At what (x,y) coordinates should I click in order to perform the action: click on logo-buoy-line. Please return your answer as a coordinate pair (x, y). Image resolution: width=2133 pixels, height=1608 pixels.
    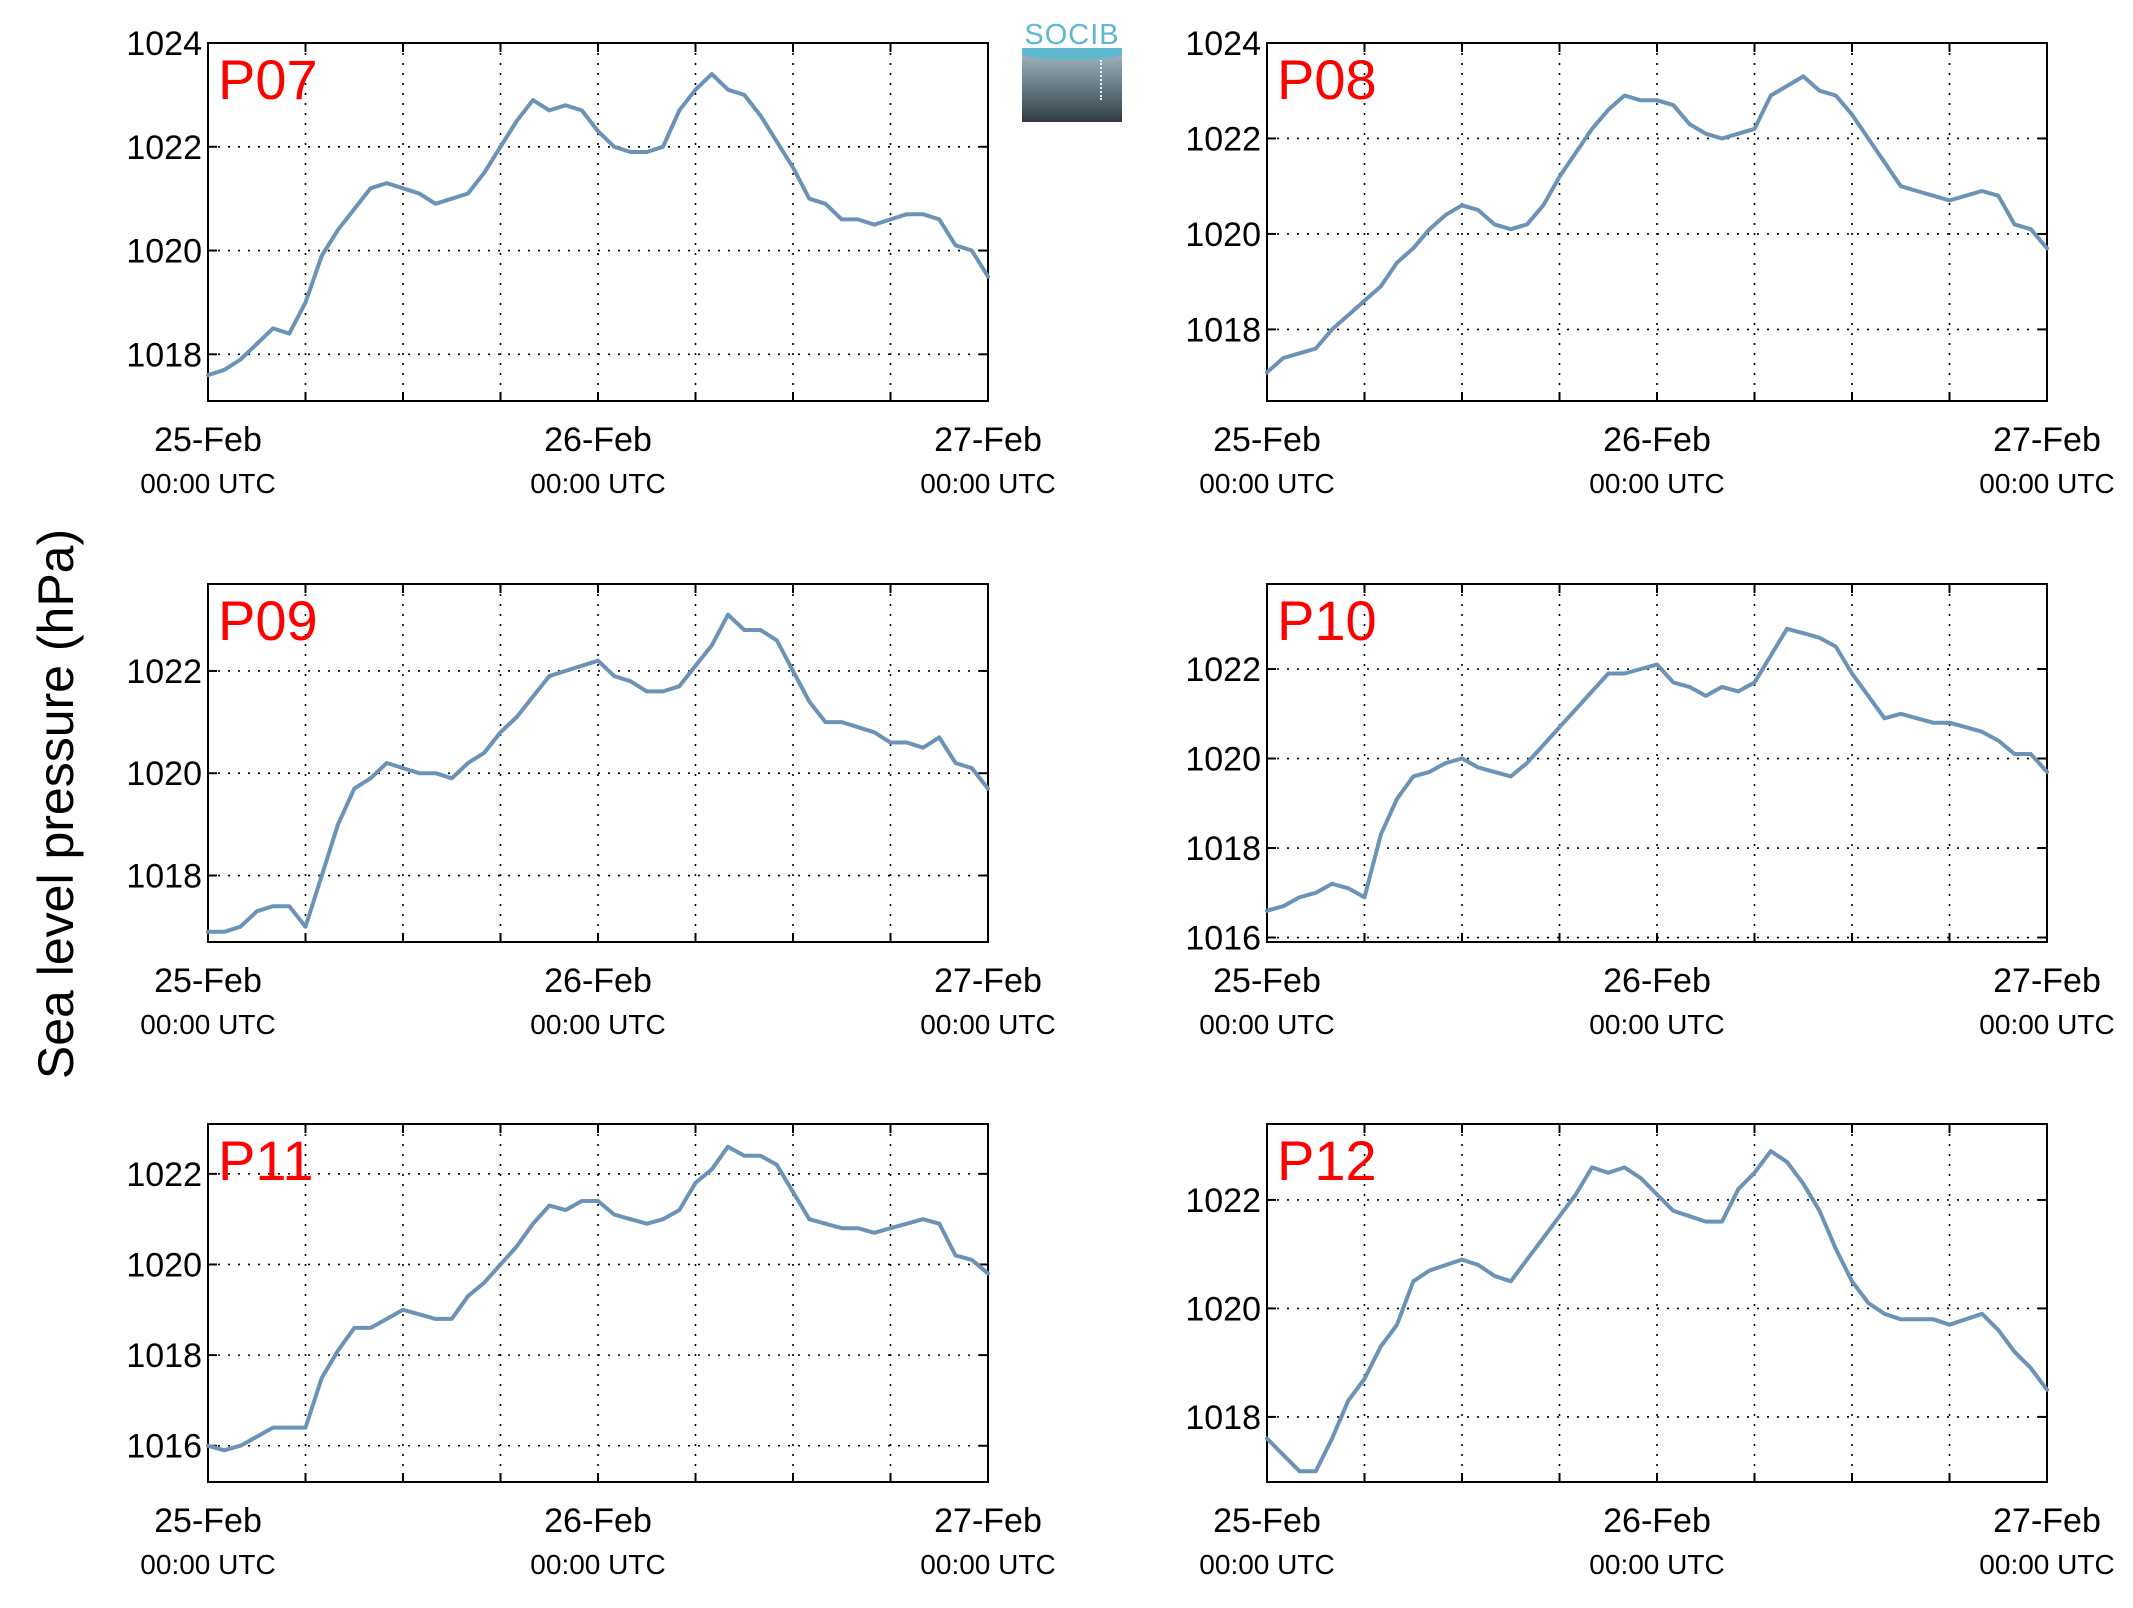
    Looking at the image, I should click on (1101, 80).